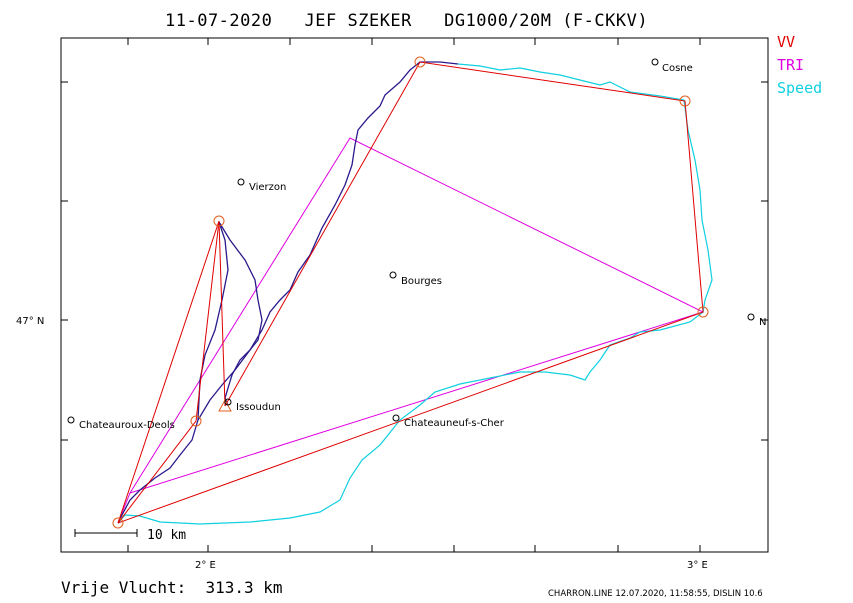 The height and width of the screenshot is (603, 853). I want to click on town-issoudun: Issoudun, so click(252, 405).